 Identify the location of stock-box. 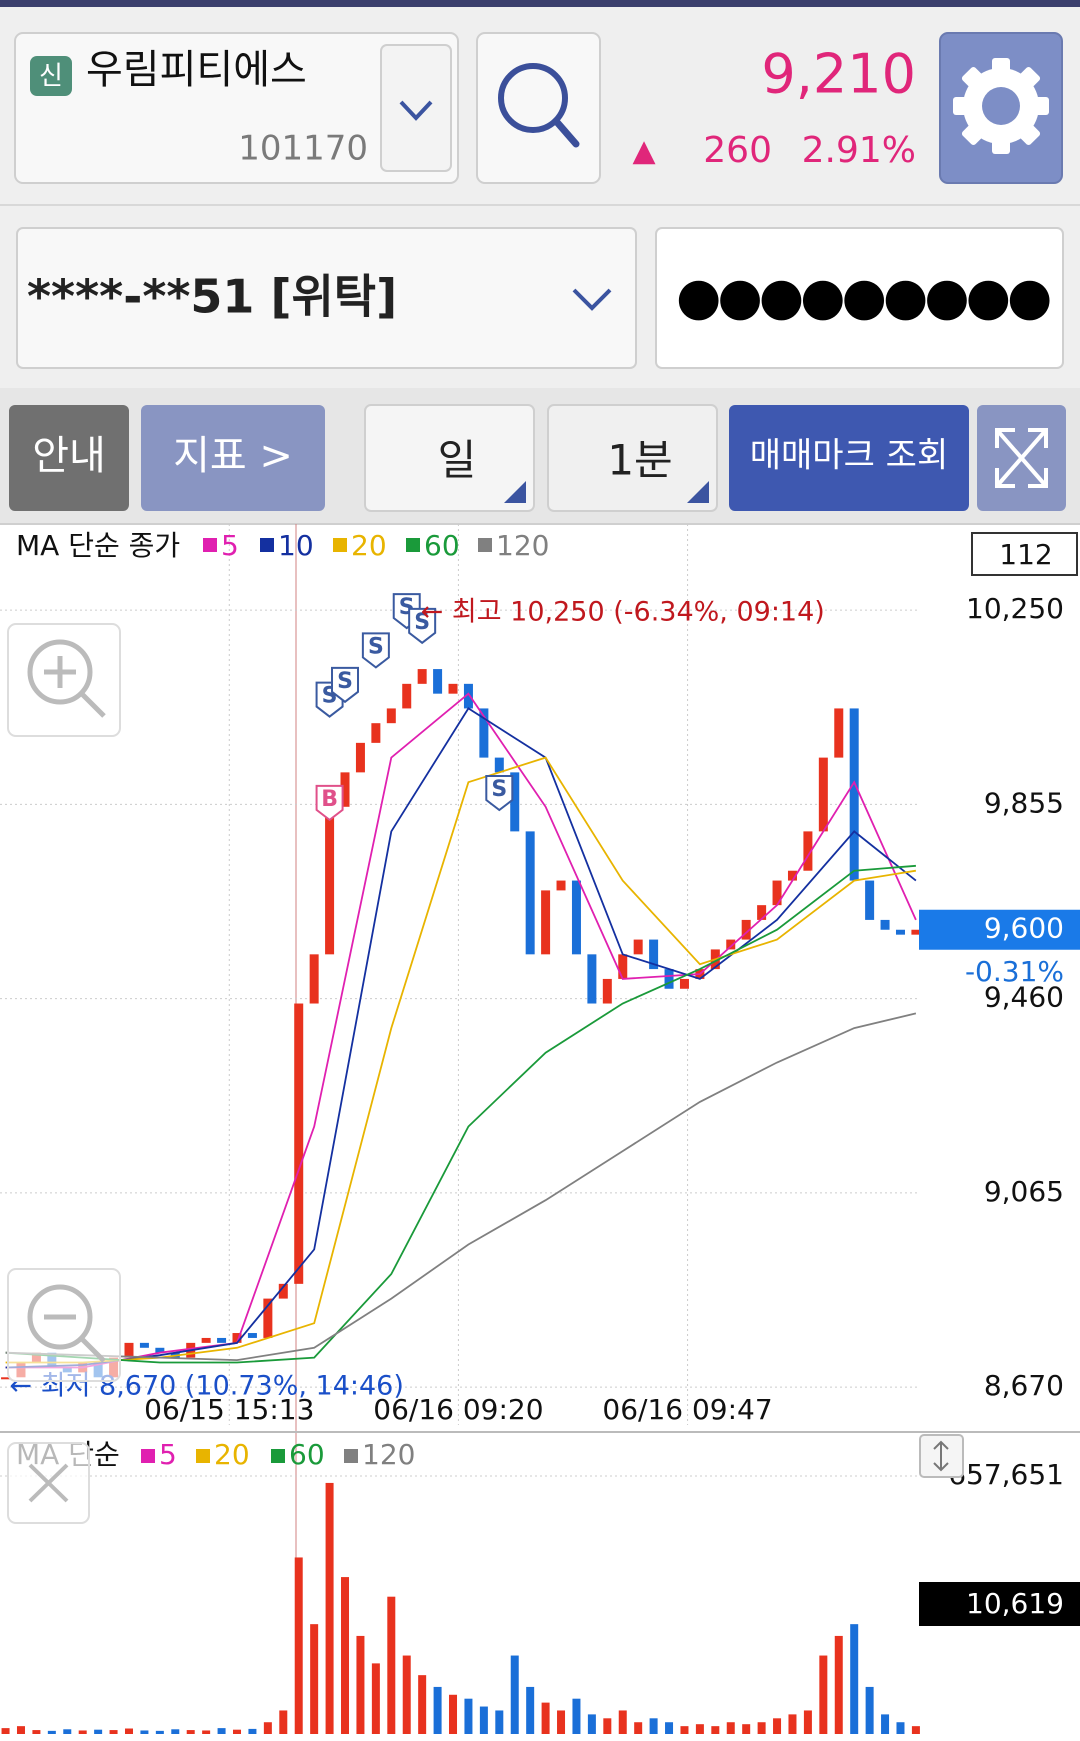
(236, 108).